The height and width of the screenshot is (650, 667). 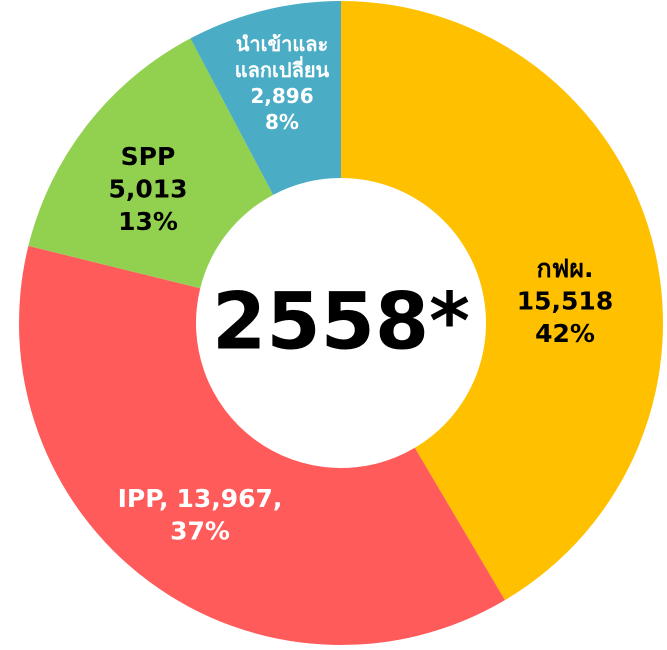 I want to click on label-line: กฟผ., so click(x=565, y=268).